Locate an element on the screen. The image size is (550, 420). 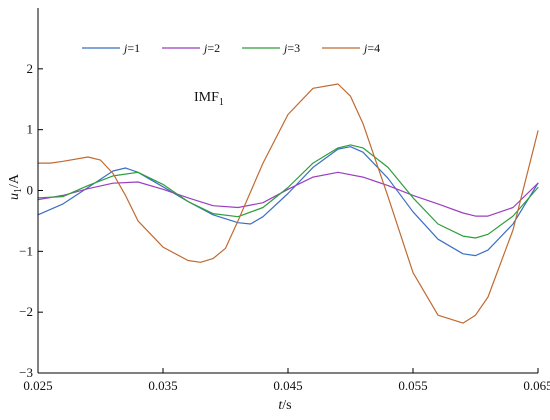
legend-label: j=3 is located at coordinates (291, 48).